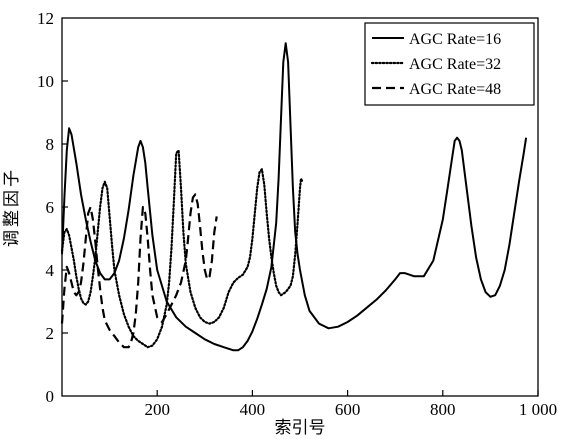 The image size is (568, 439). What do you see at coordinates (455, 64) in the screenshot?
I see `legend-label-2: AGC Rate=32` at bounding box center [455, 64].